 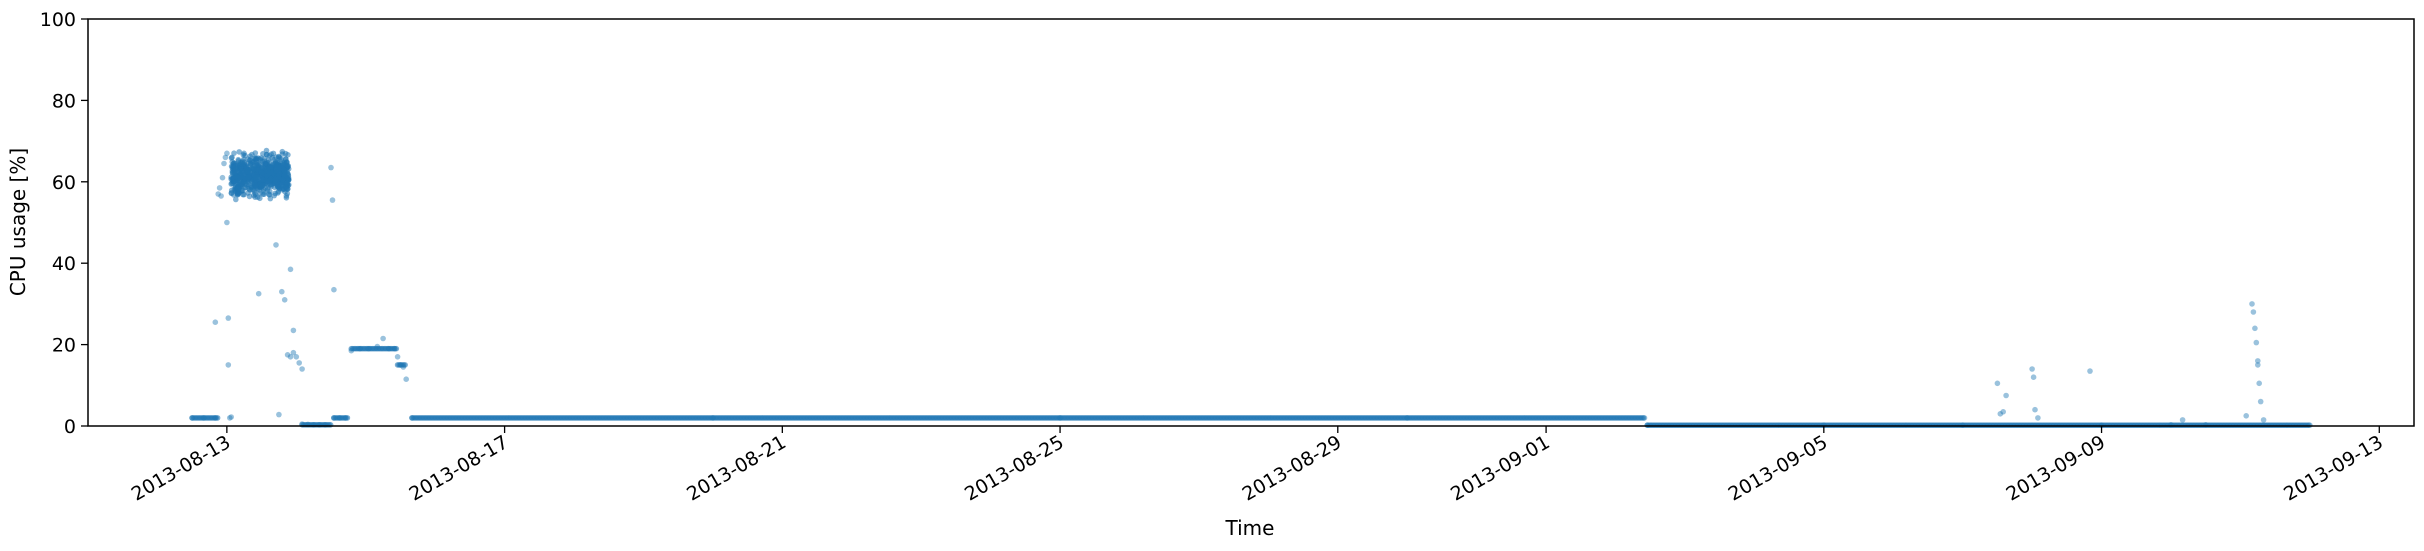 What do you see at coordinates (64, 223) in the screenshot?
I see `y-axis-ticks: 0 20 40 60 80 100` at bounding box center [64, 223].